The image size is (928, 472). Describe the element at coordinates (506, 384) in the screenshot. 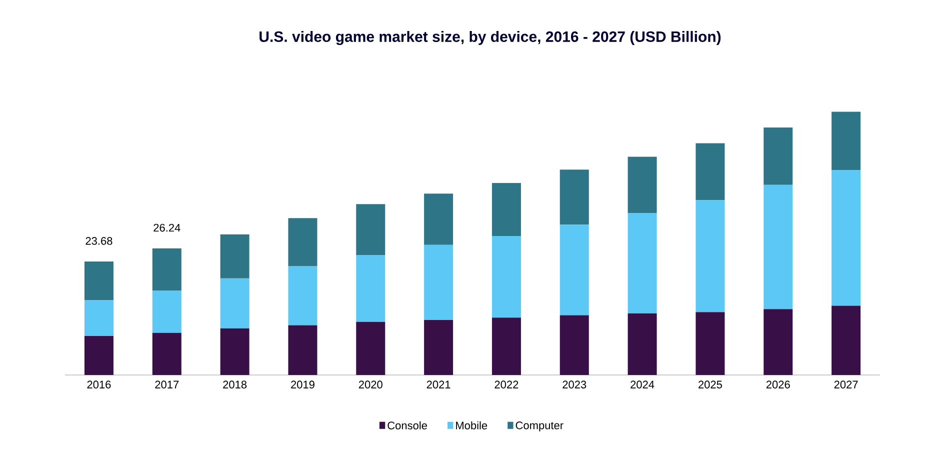

I see `x-tick-label: 2022` at that location.